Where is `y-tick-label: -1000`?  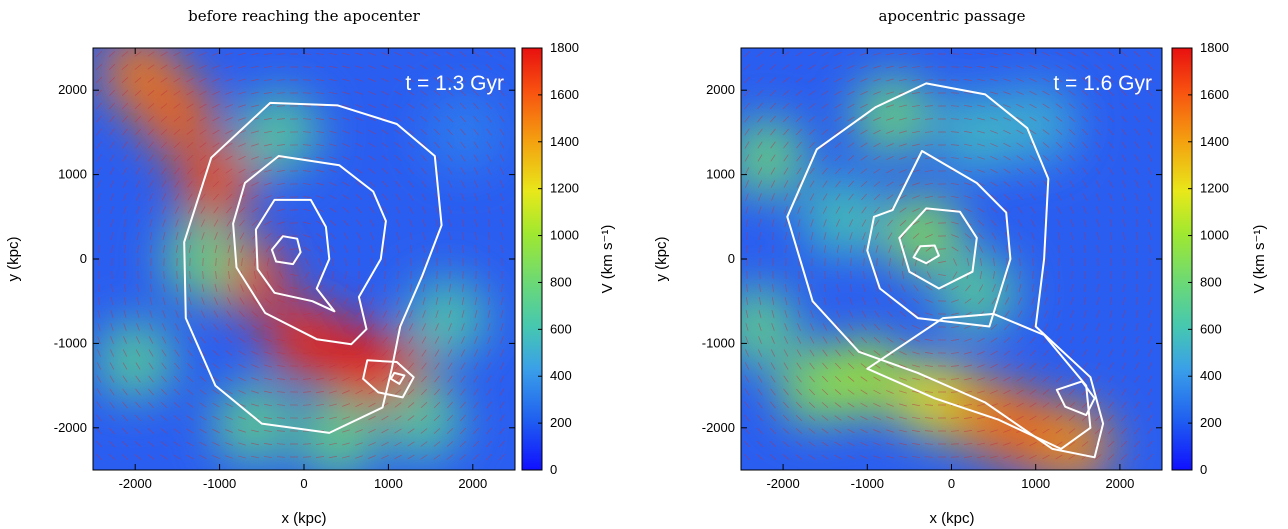 y-tick-label: -1000 is located at coordinates (718, 342).